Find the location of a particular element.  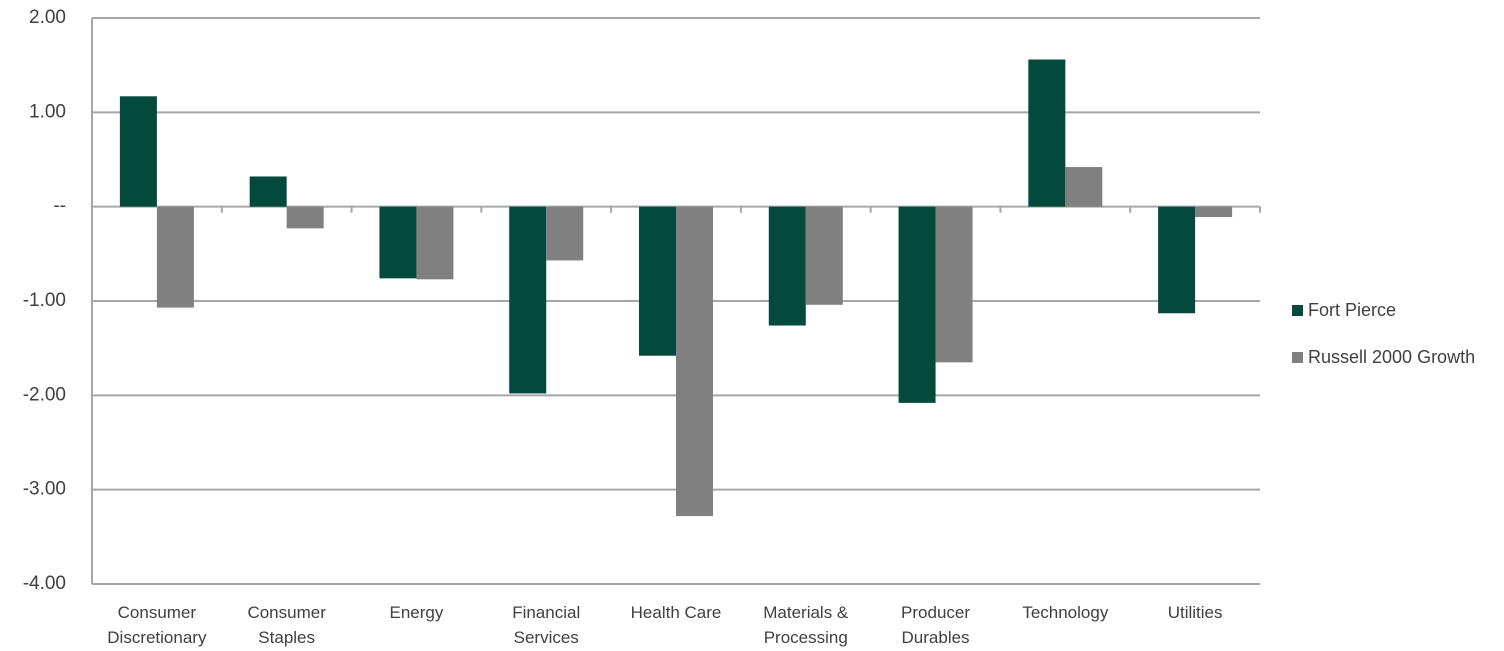

legend-label: Russell 2000 Growth is located at coordinates (1392, 357).